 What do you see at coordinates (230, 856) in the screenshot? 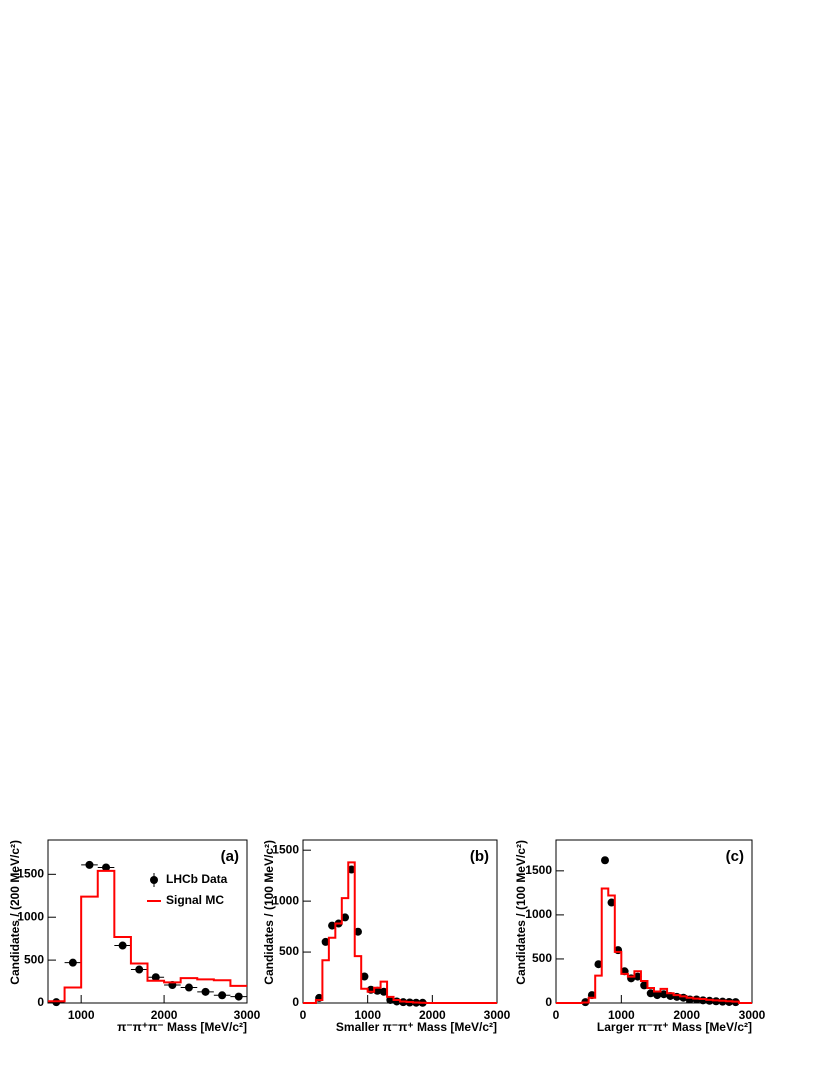
I see `panel-label: (a)` at bounding box center [230, 856].